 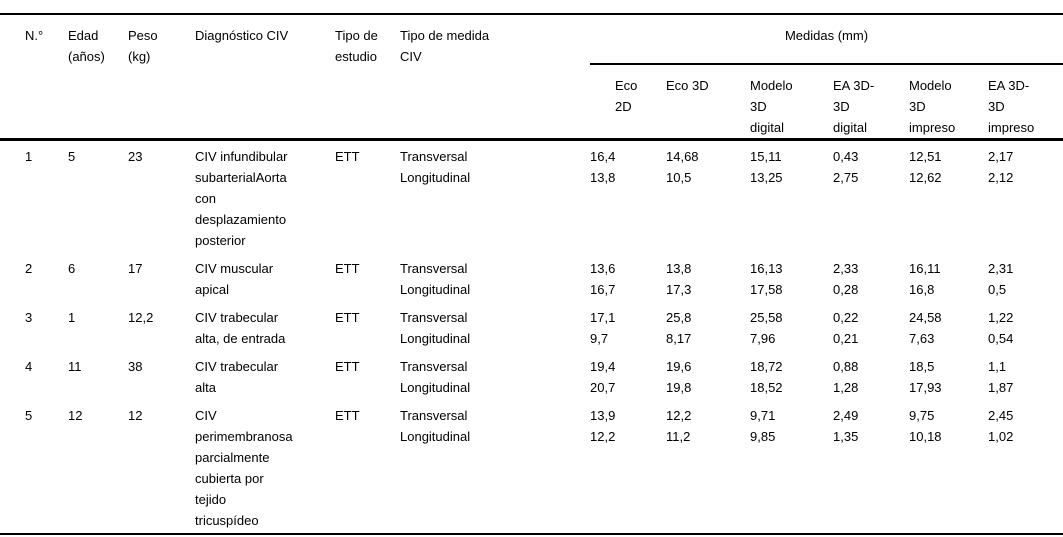 I want to click on cell-eco-2d: 19,4 20,7, so click(x=628, y=375).